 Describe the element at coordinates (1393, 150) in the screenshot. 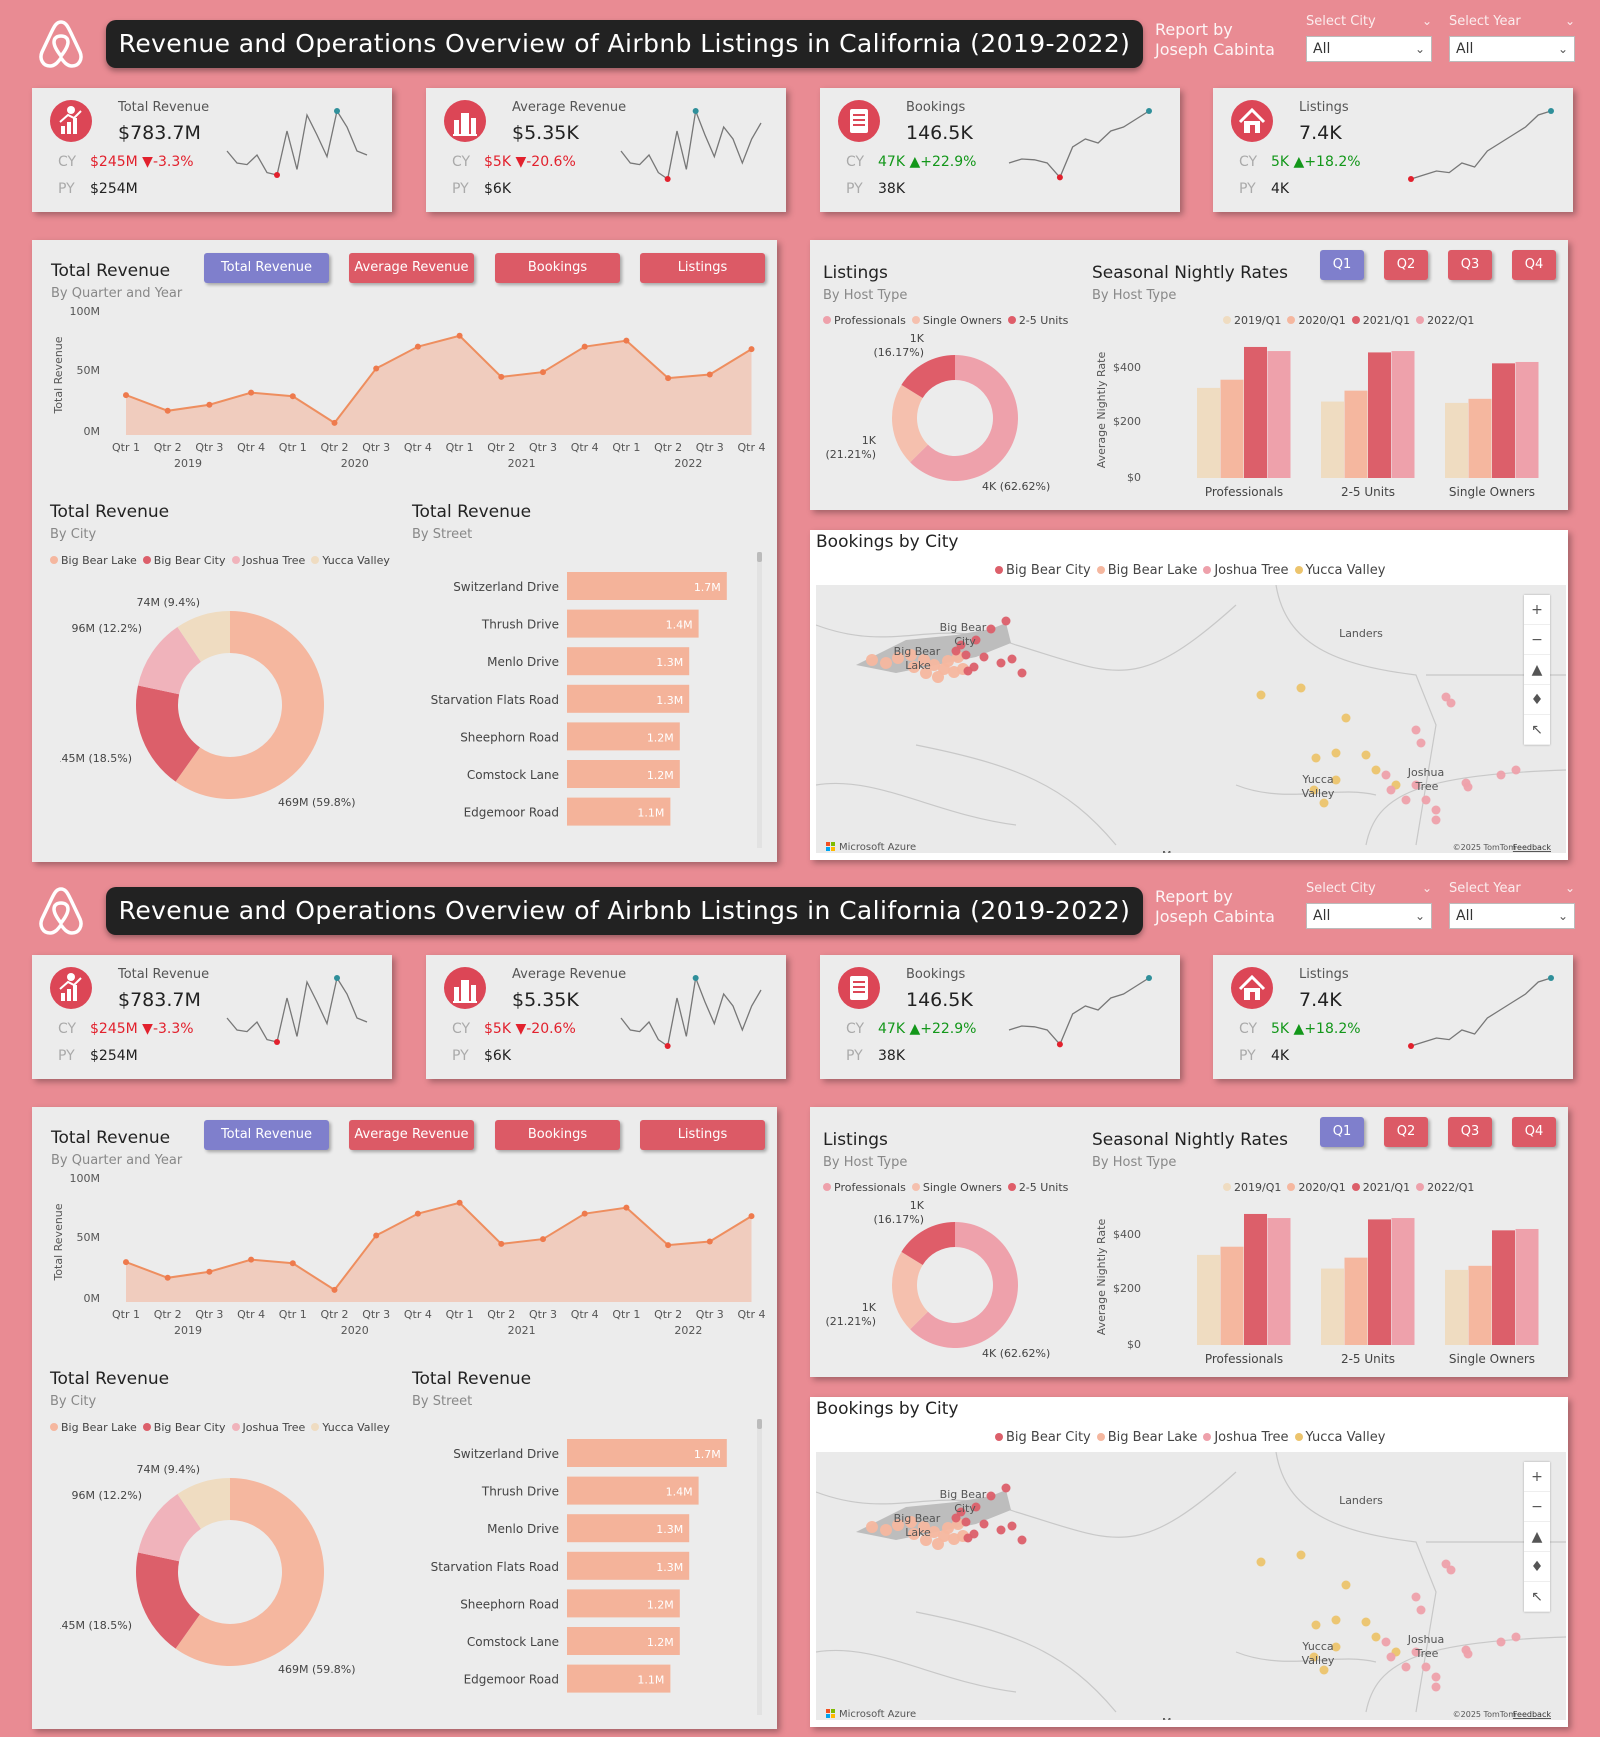

I see `kpi-card-listings: Listings 7.4K CY 5K ▲+18.2% PY 4K` at that location.